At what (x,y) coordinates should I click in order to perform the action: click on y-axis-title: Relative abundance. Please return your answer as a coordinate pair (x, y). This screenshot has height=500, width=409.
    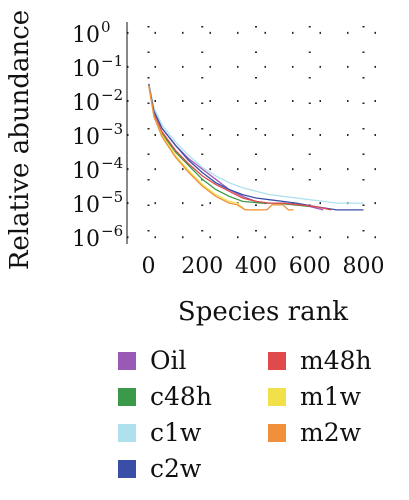
    Looking at the image, I should click on (20, 140).